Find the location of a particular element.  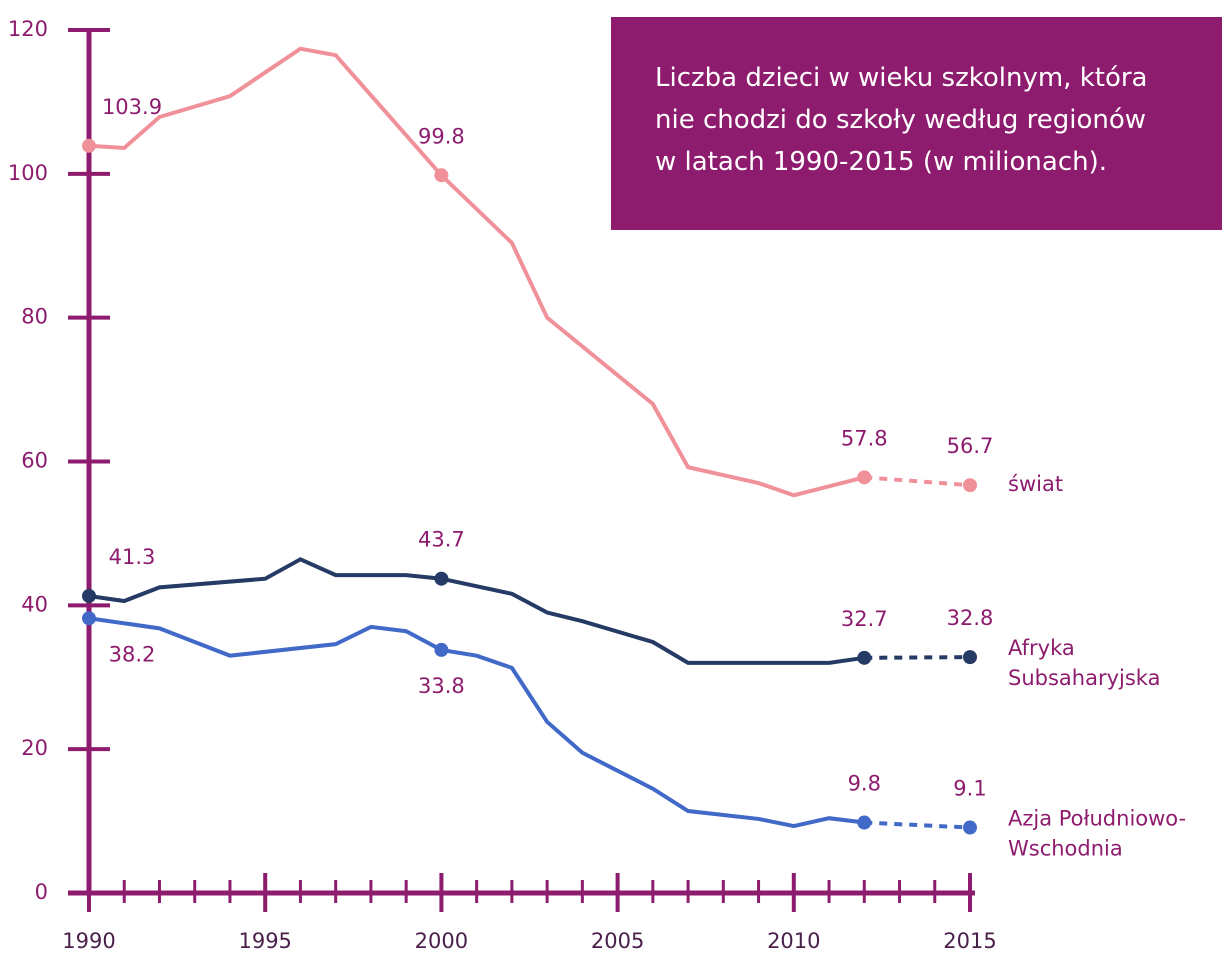

data-label: 32.7 is located at coordinates (864, 619).